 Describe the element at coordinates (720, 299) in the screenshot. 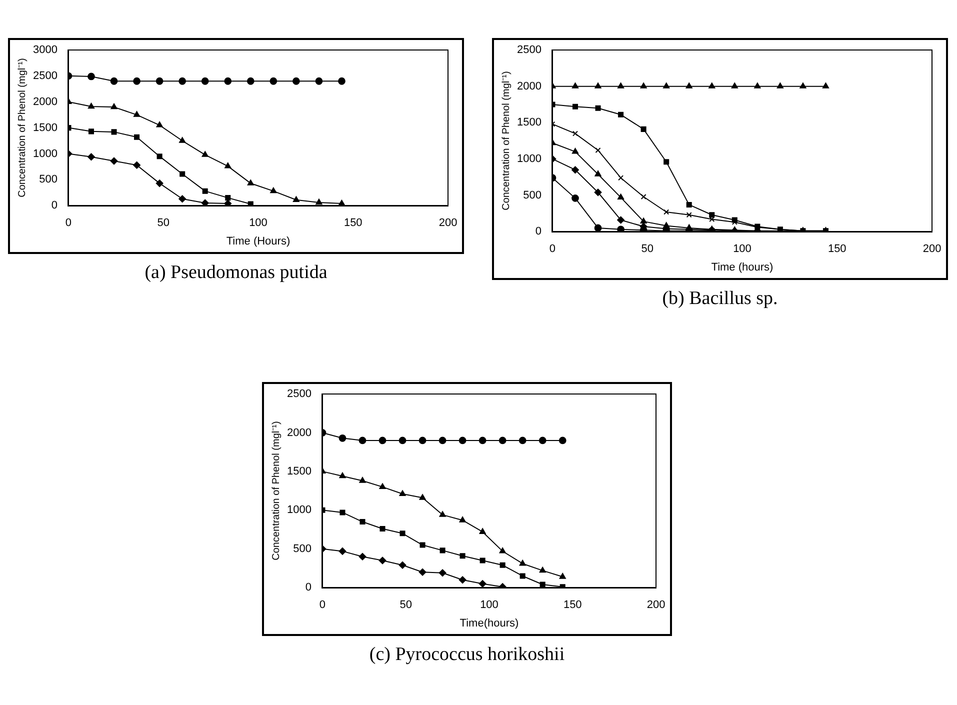

I see `text: (b) Bacillus sp.` at that location.